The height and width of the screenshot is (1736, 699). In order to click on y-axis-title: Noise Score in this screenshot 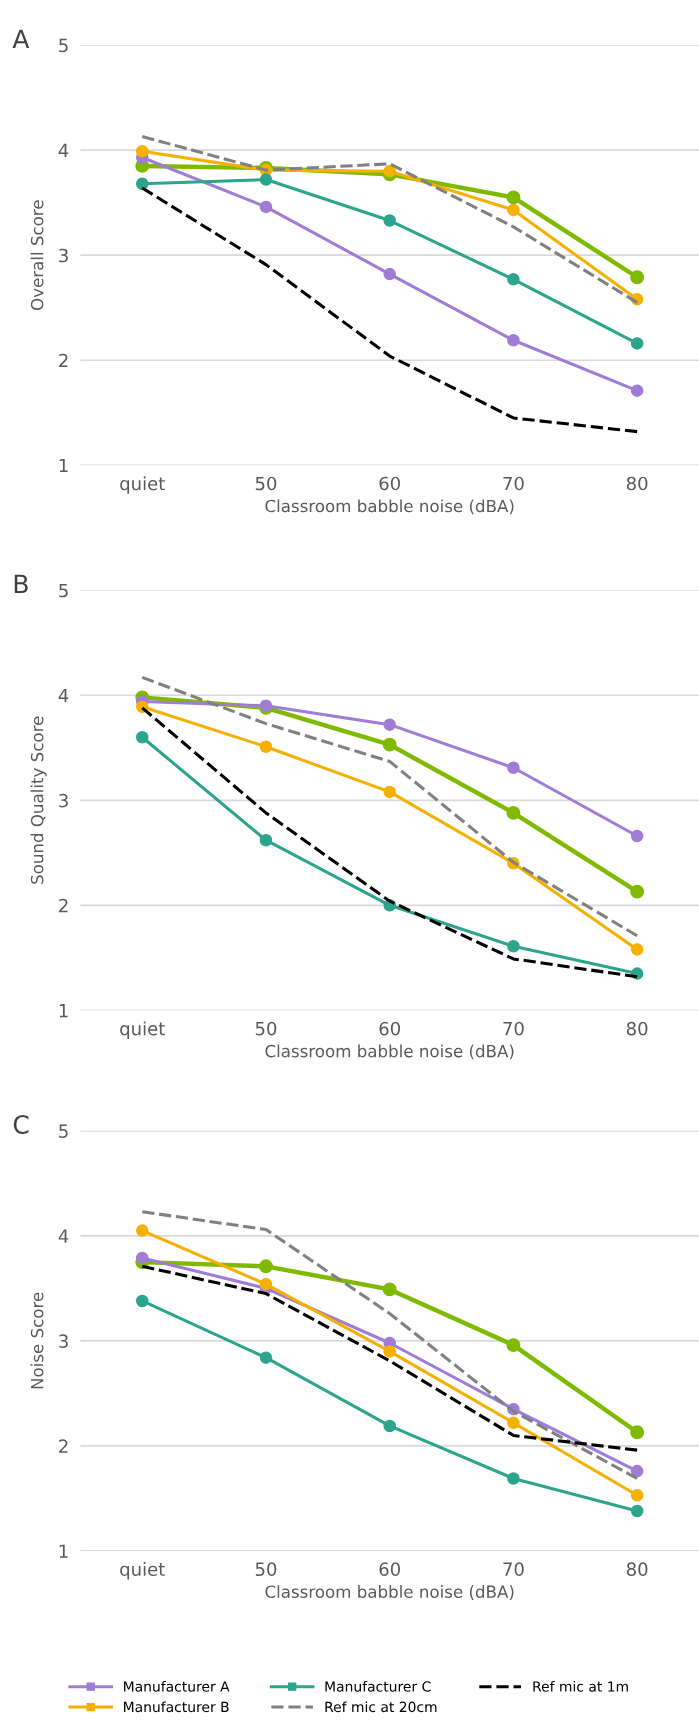, I will do `click(37, 1340)`.